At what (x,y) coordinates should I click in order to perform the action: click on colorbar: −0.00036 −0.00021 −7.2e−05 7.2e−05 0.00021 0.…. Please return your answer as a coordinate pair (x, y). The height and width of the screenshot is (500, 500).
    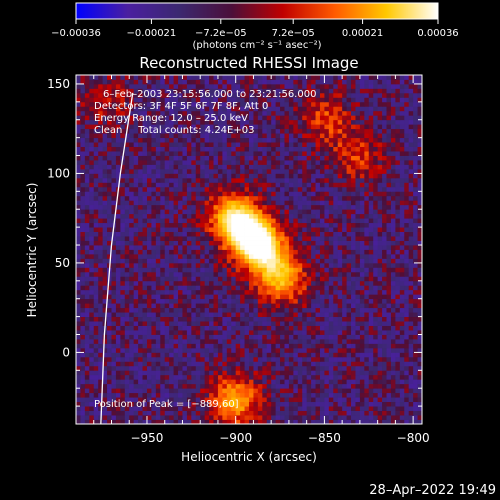
    Looking at the image, I should click on (255, 26).